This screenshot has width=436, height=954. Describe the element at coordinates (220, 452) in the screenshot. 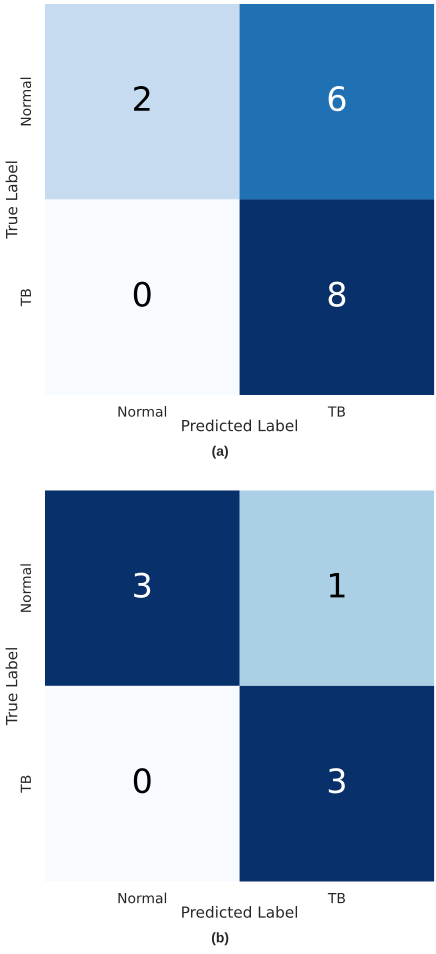

I see `text: (a)` at that location.